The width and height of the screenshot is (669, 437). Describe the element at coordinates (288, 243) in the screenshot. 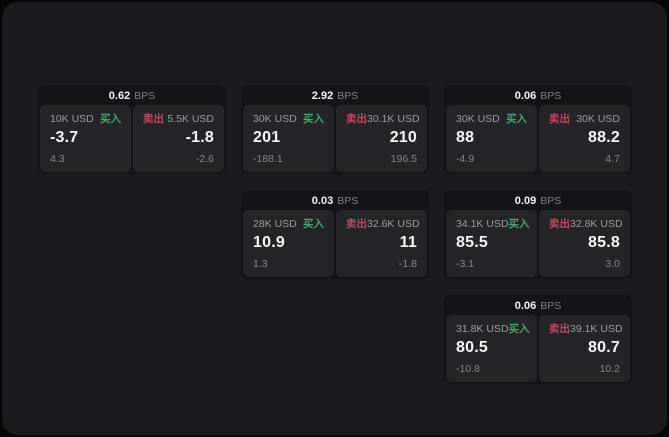

I see `buy-quote-tile: 28K USD 买入 10.9 1.3` at that location.